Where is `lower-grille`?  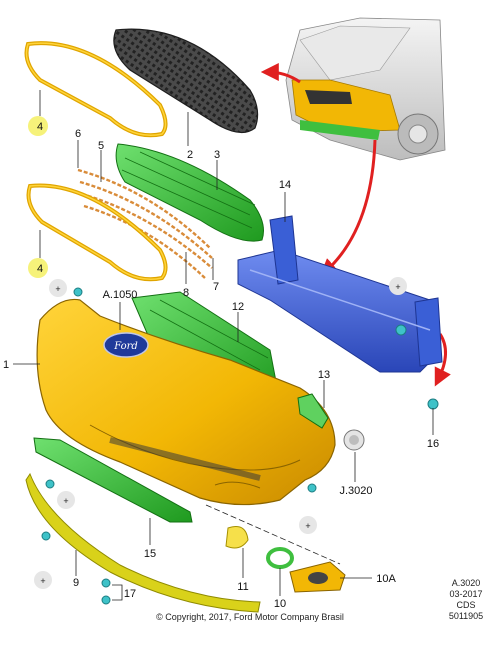 lower-grille is located at coordinates (189, 192).